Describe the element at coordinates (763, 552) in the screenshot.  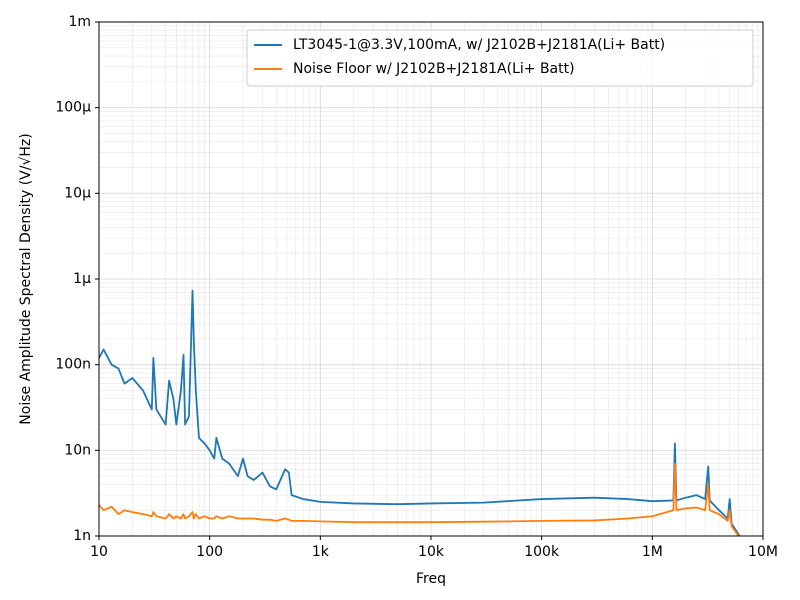
I see `x-tick-label: 10M` at that location.